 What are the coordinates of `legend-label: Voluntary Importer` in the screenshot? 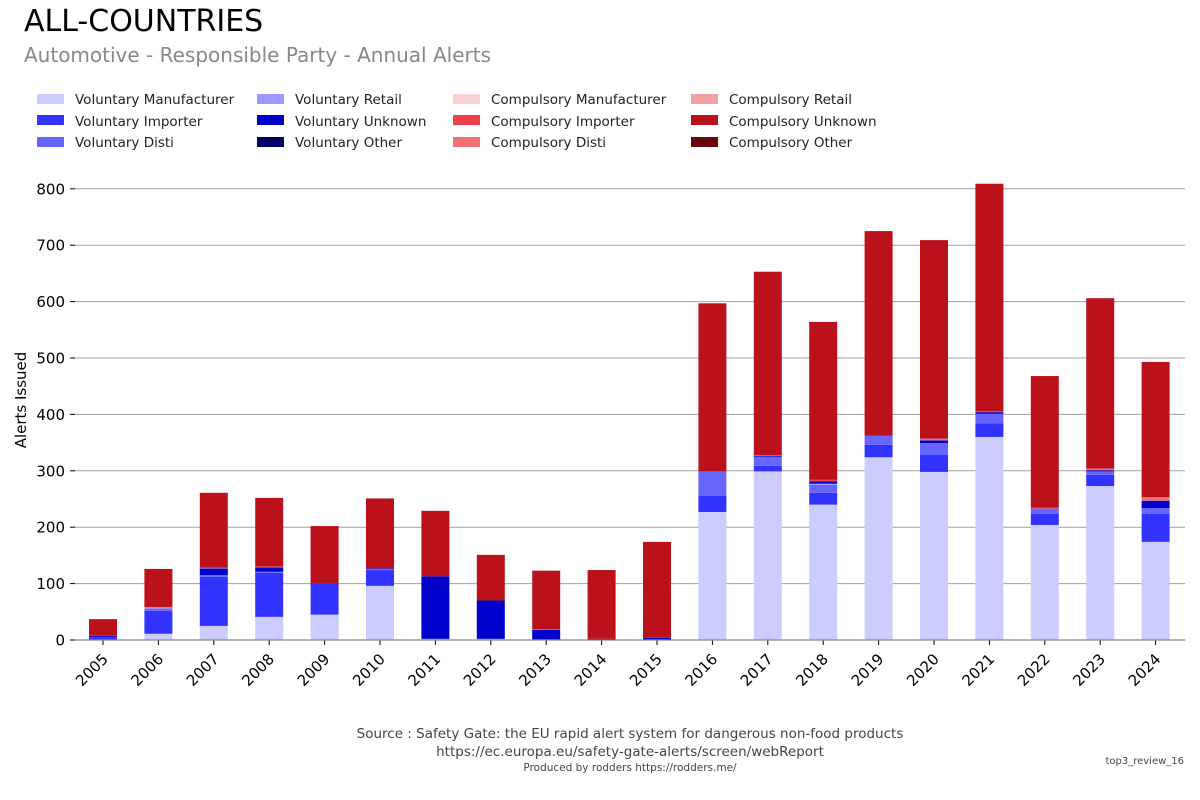 It's located at (139, 121).